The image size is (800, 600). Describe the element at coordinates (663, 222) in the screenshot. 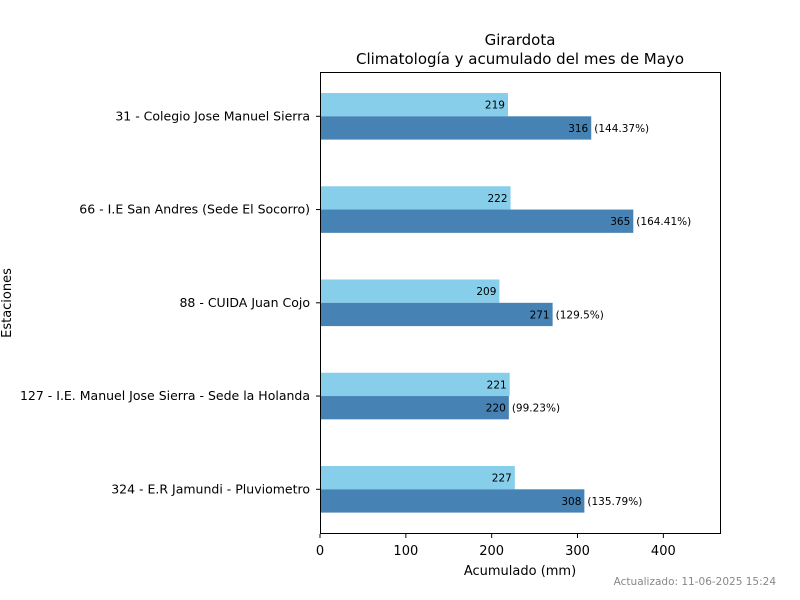

I see `bar-percent-label: (164.41%)` at that location.